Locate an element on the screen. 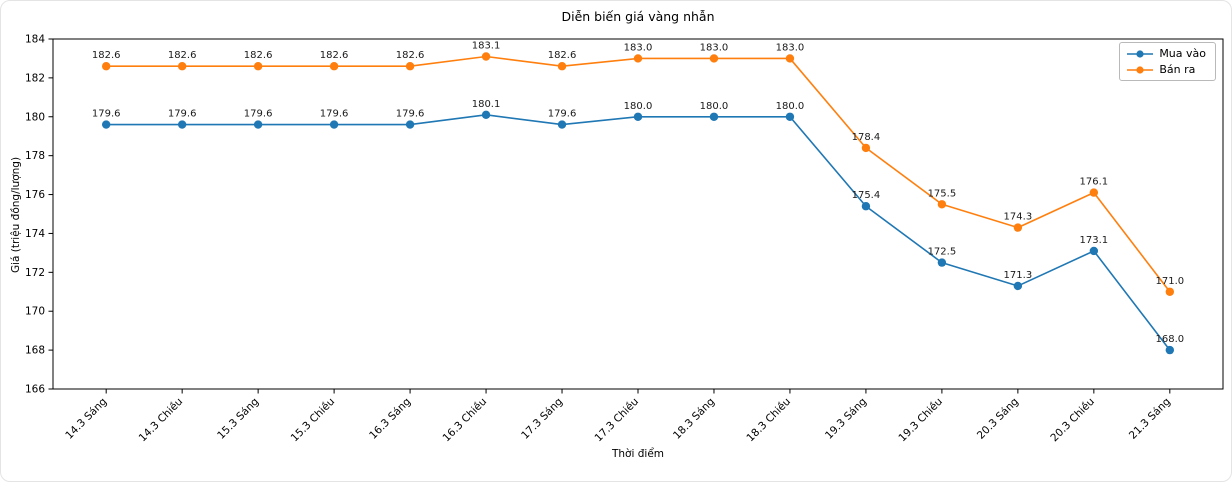  data-point-label-ban-ra: 175.5 is located at coordinates (942, 193).